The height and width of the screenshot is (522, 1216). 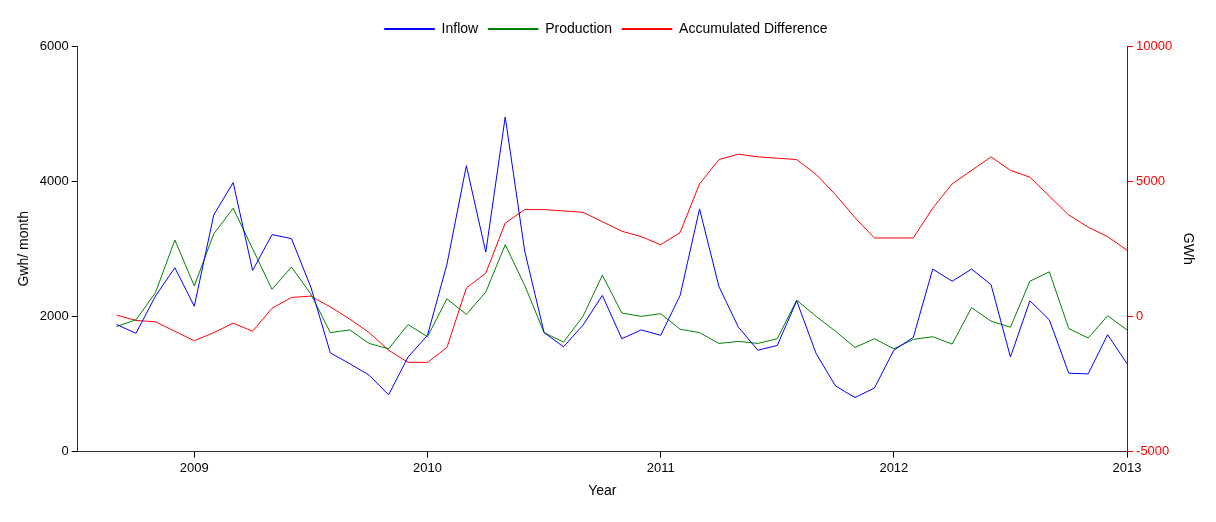 What do you see at coordinates (1150, 180) in the screenshot?
I see `y2-tick-label: 5000` at bounding box center [1150, 180].